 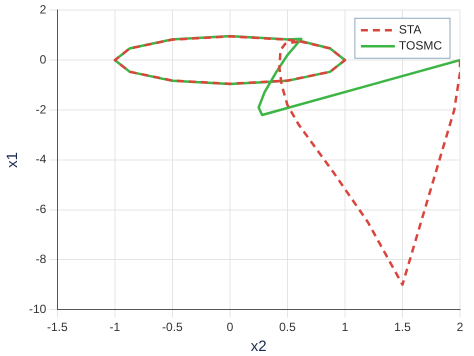 I want to click on x-tick-label: 1.5, so click(x=403, y=327).